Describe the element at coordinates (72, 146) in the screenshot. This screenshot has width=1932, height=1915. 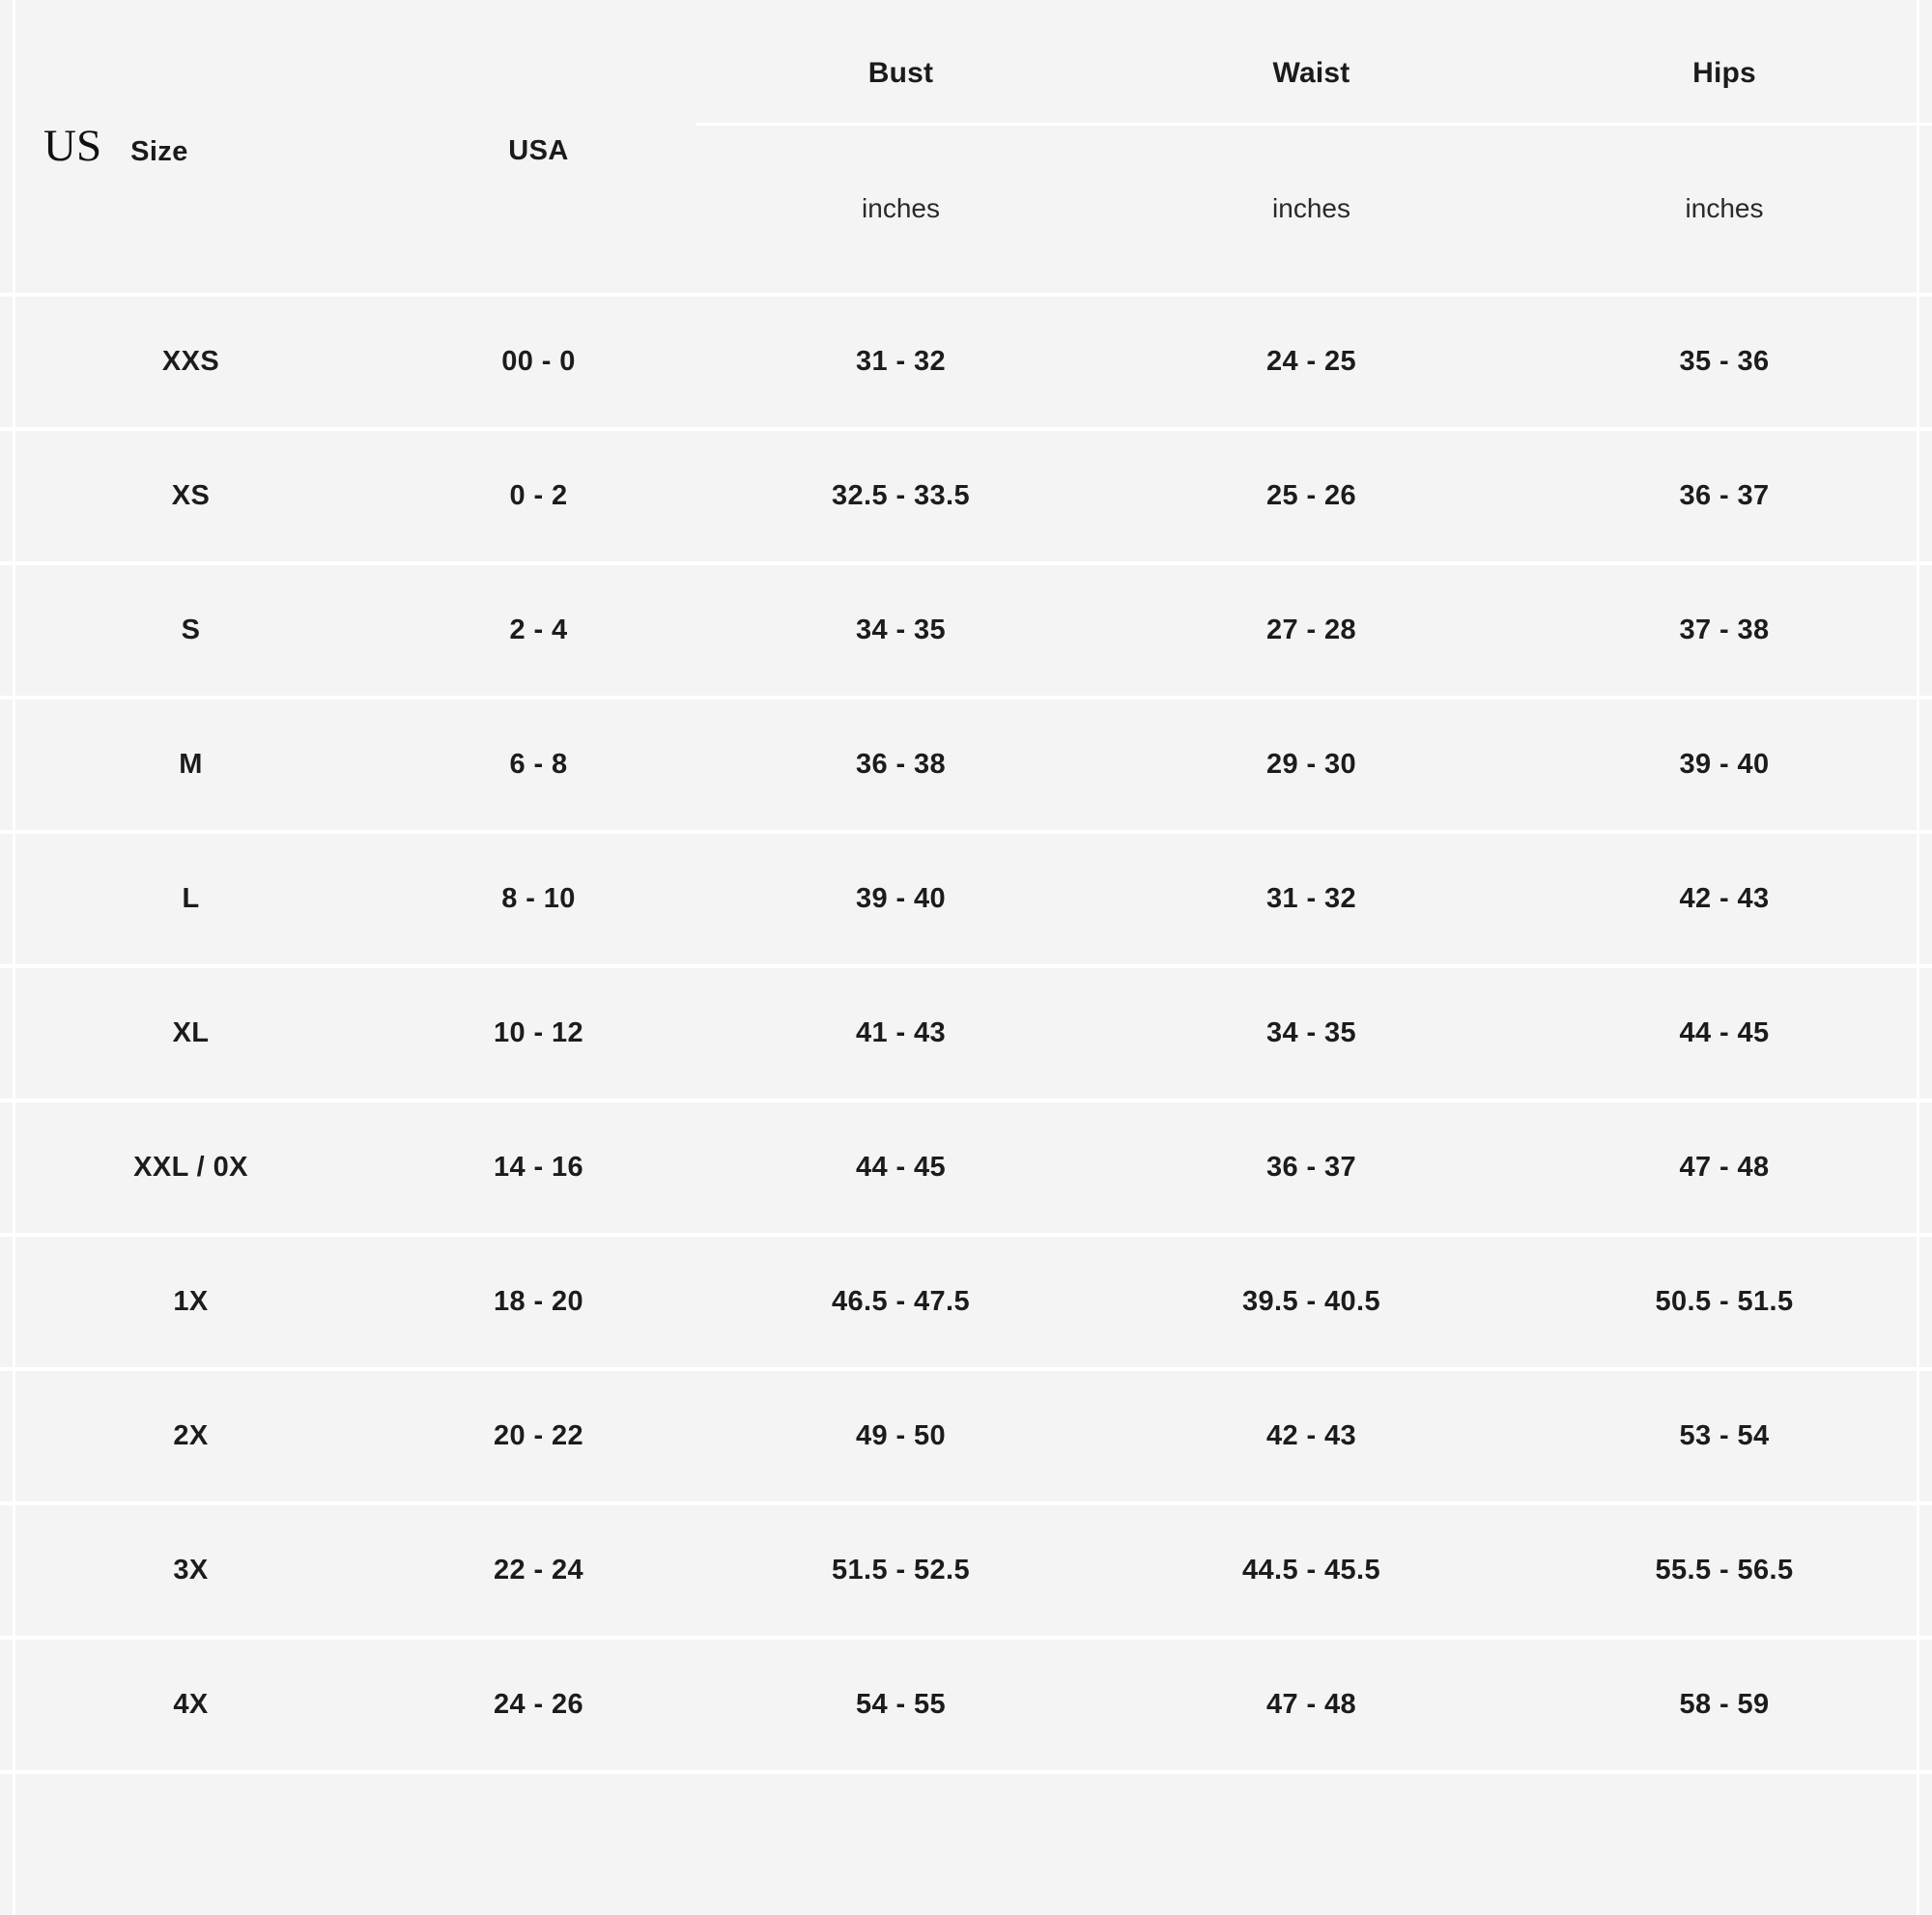
I see `region-label: US` at that location.